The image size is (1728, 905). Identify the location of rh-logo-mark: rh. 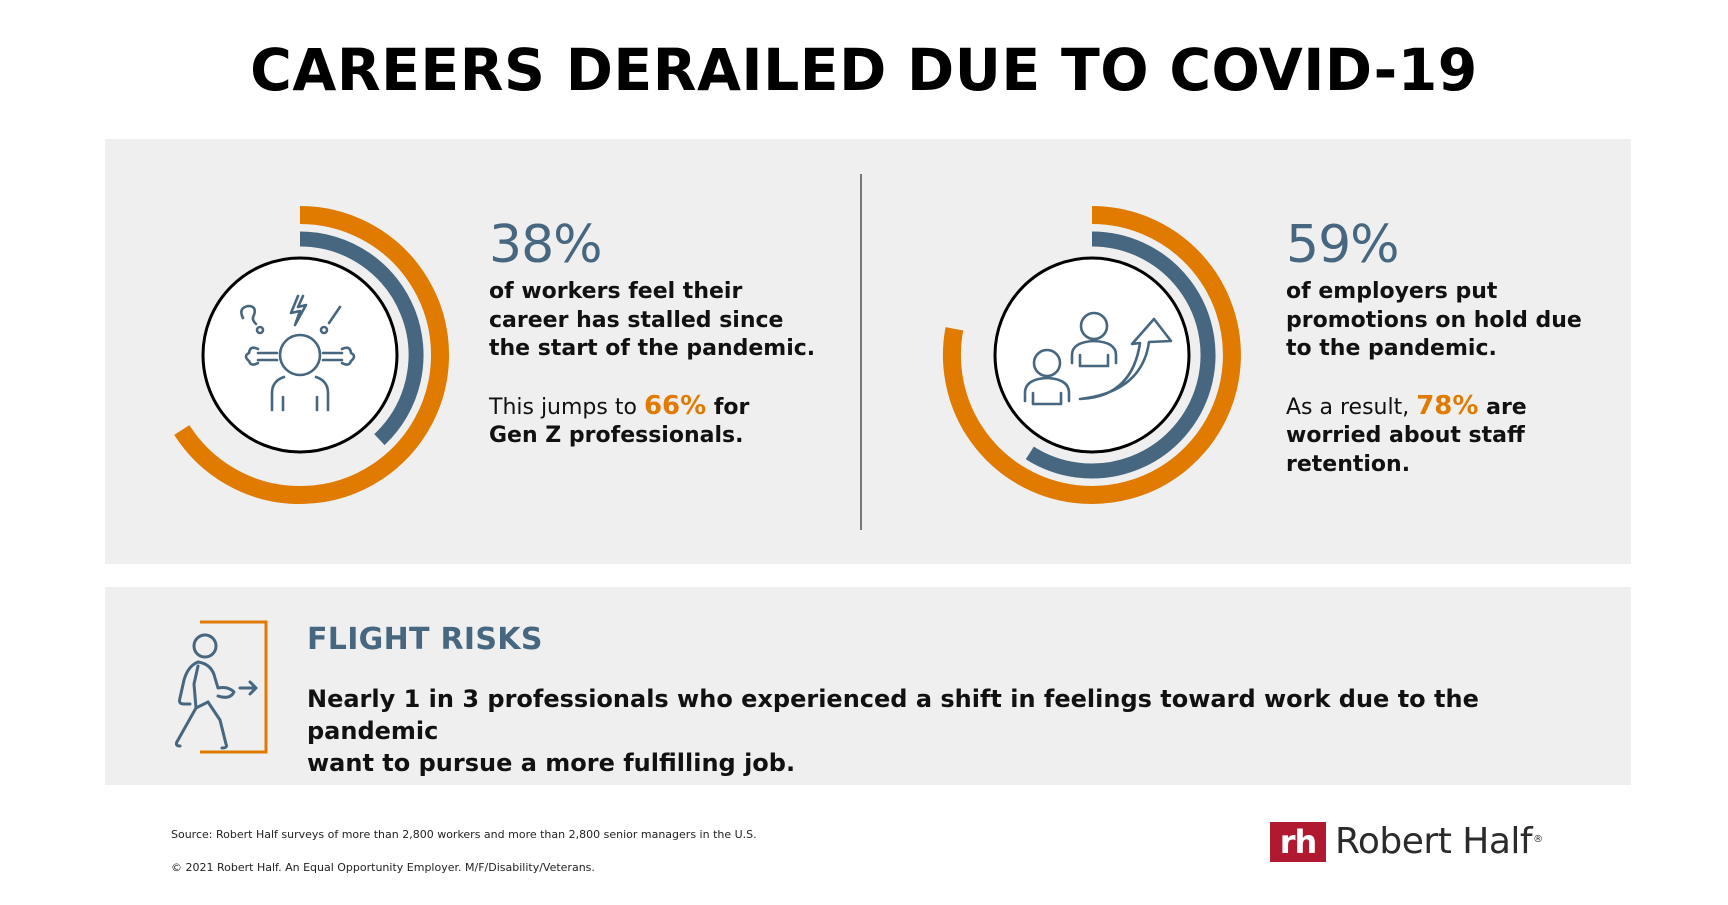
(1298, 842).